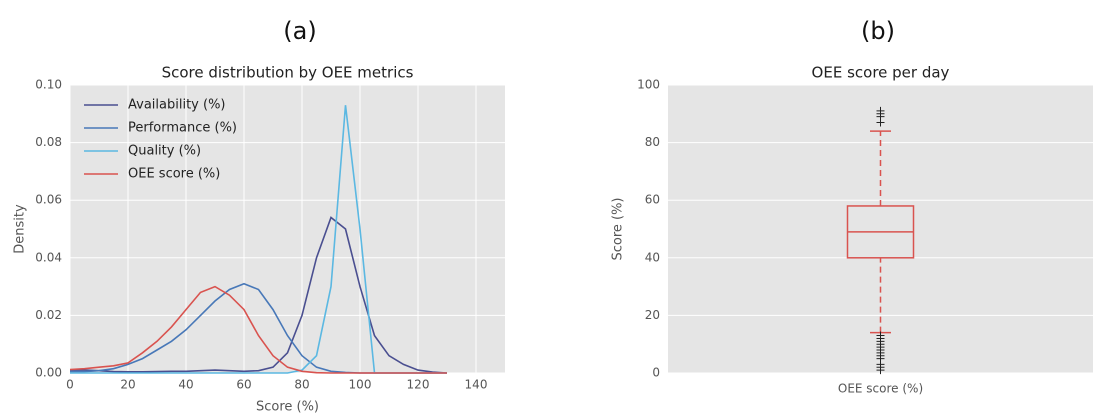 The image size is (1100, 417). What do you see at coordinates (182, 128) in the screenshot?
I see `legend-label: Performance (%)` at bounding box center [182, 128].